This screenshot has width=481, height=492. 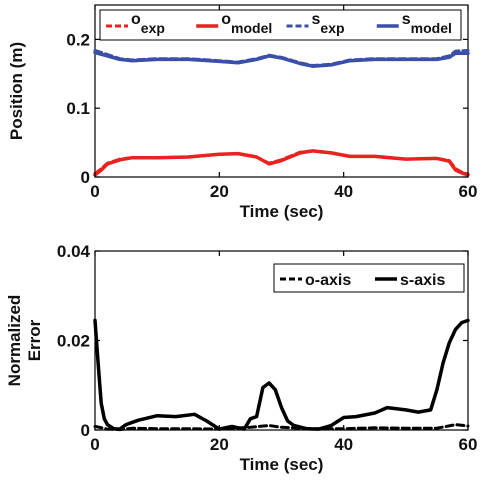 I want to click on legend-label-s-axis: s-axis, so click(x=422, y=280).